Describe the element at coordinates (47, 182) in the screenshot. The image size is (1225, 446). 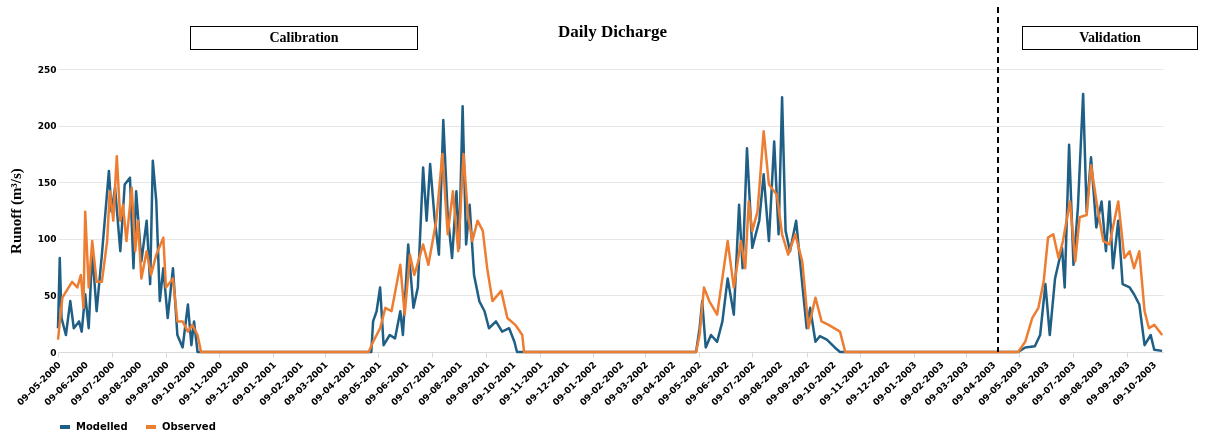
I see `y-tick-label: 150` at that location.